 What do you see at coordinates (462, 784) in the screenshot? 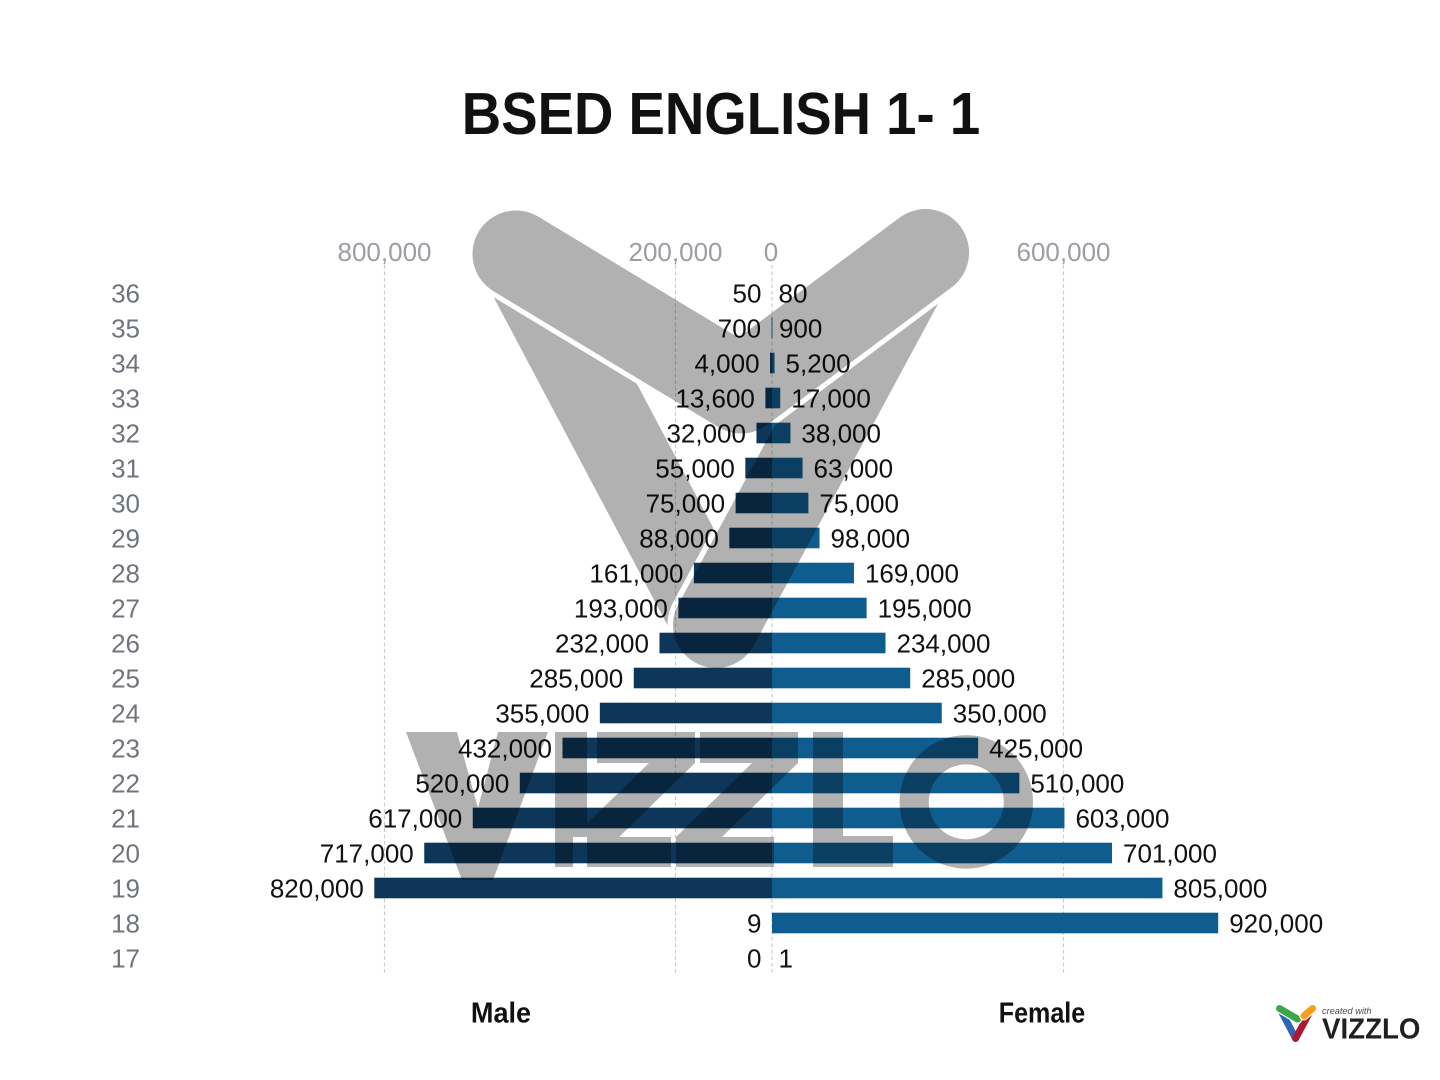
I see `svg-text: 520,000` at bounding box center [462, 784].